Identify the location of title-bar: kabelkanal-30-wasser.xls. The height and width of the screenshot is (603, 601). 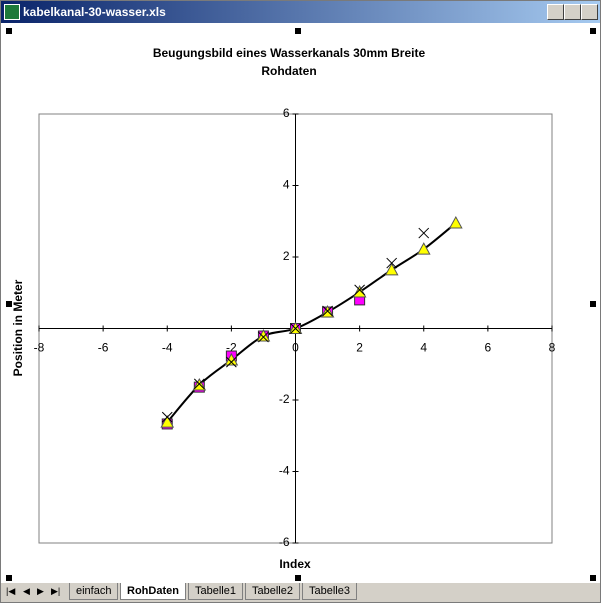
(300, 12).